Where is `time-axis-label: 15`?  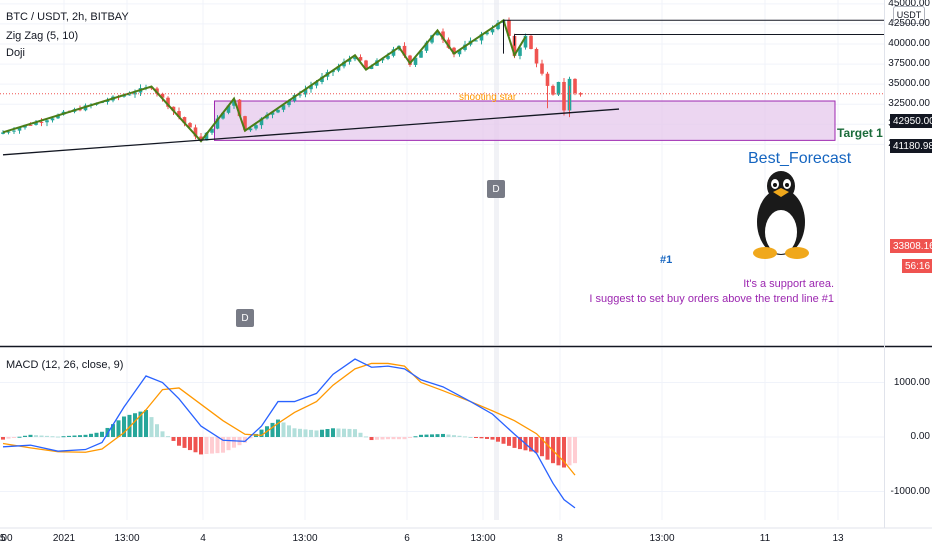 time-axis-label: 15 is located at coordinates (3, 538).